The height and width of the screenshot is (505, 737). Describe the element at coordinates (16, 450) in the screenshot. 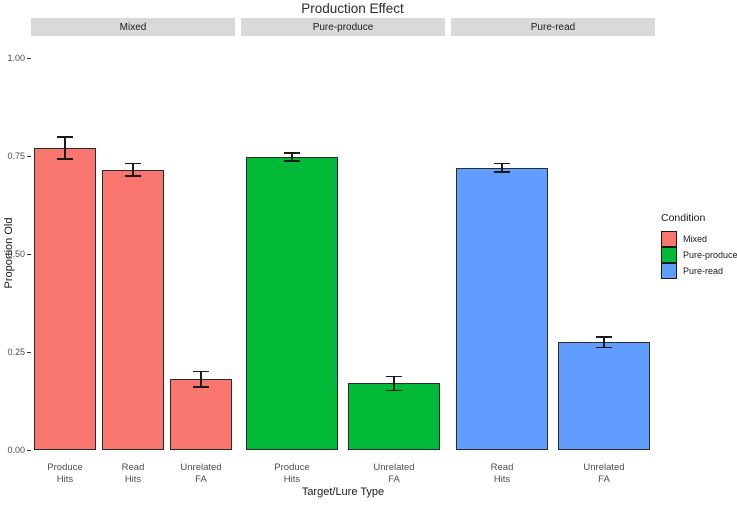

I see `y-tick-label: 0.00` at that location.